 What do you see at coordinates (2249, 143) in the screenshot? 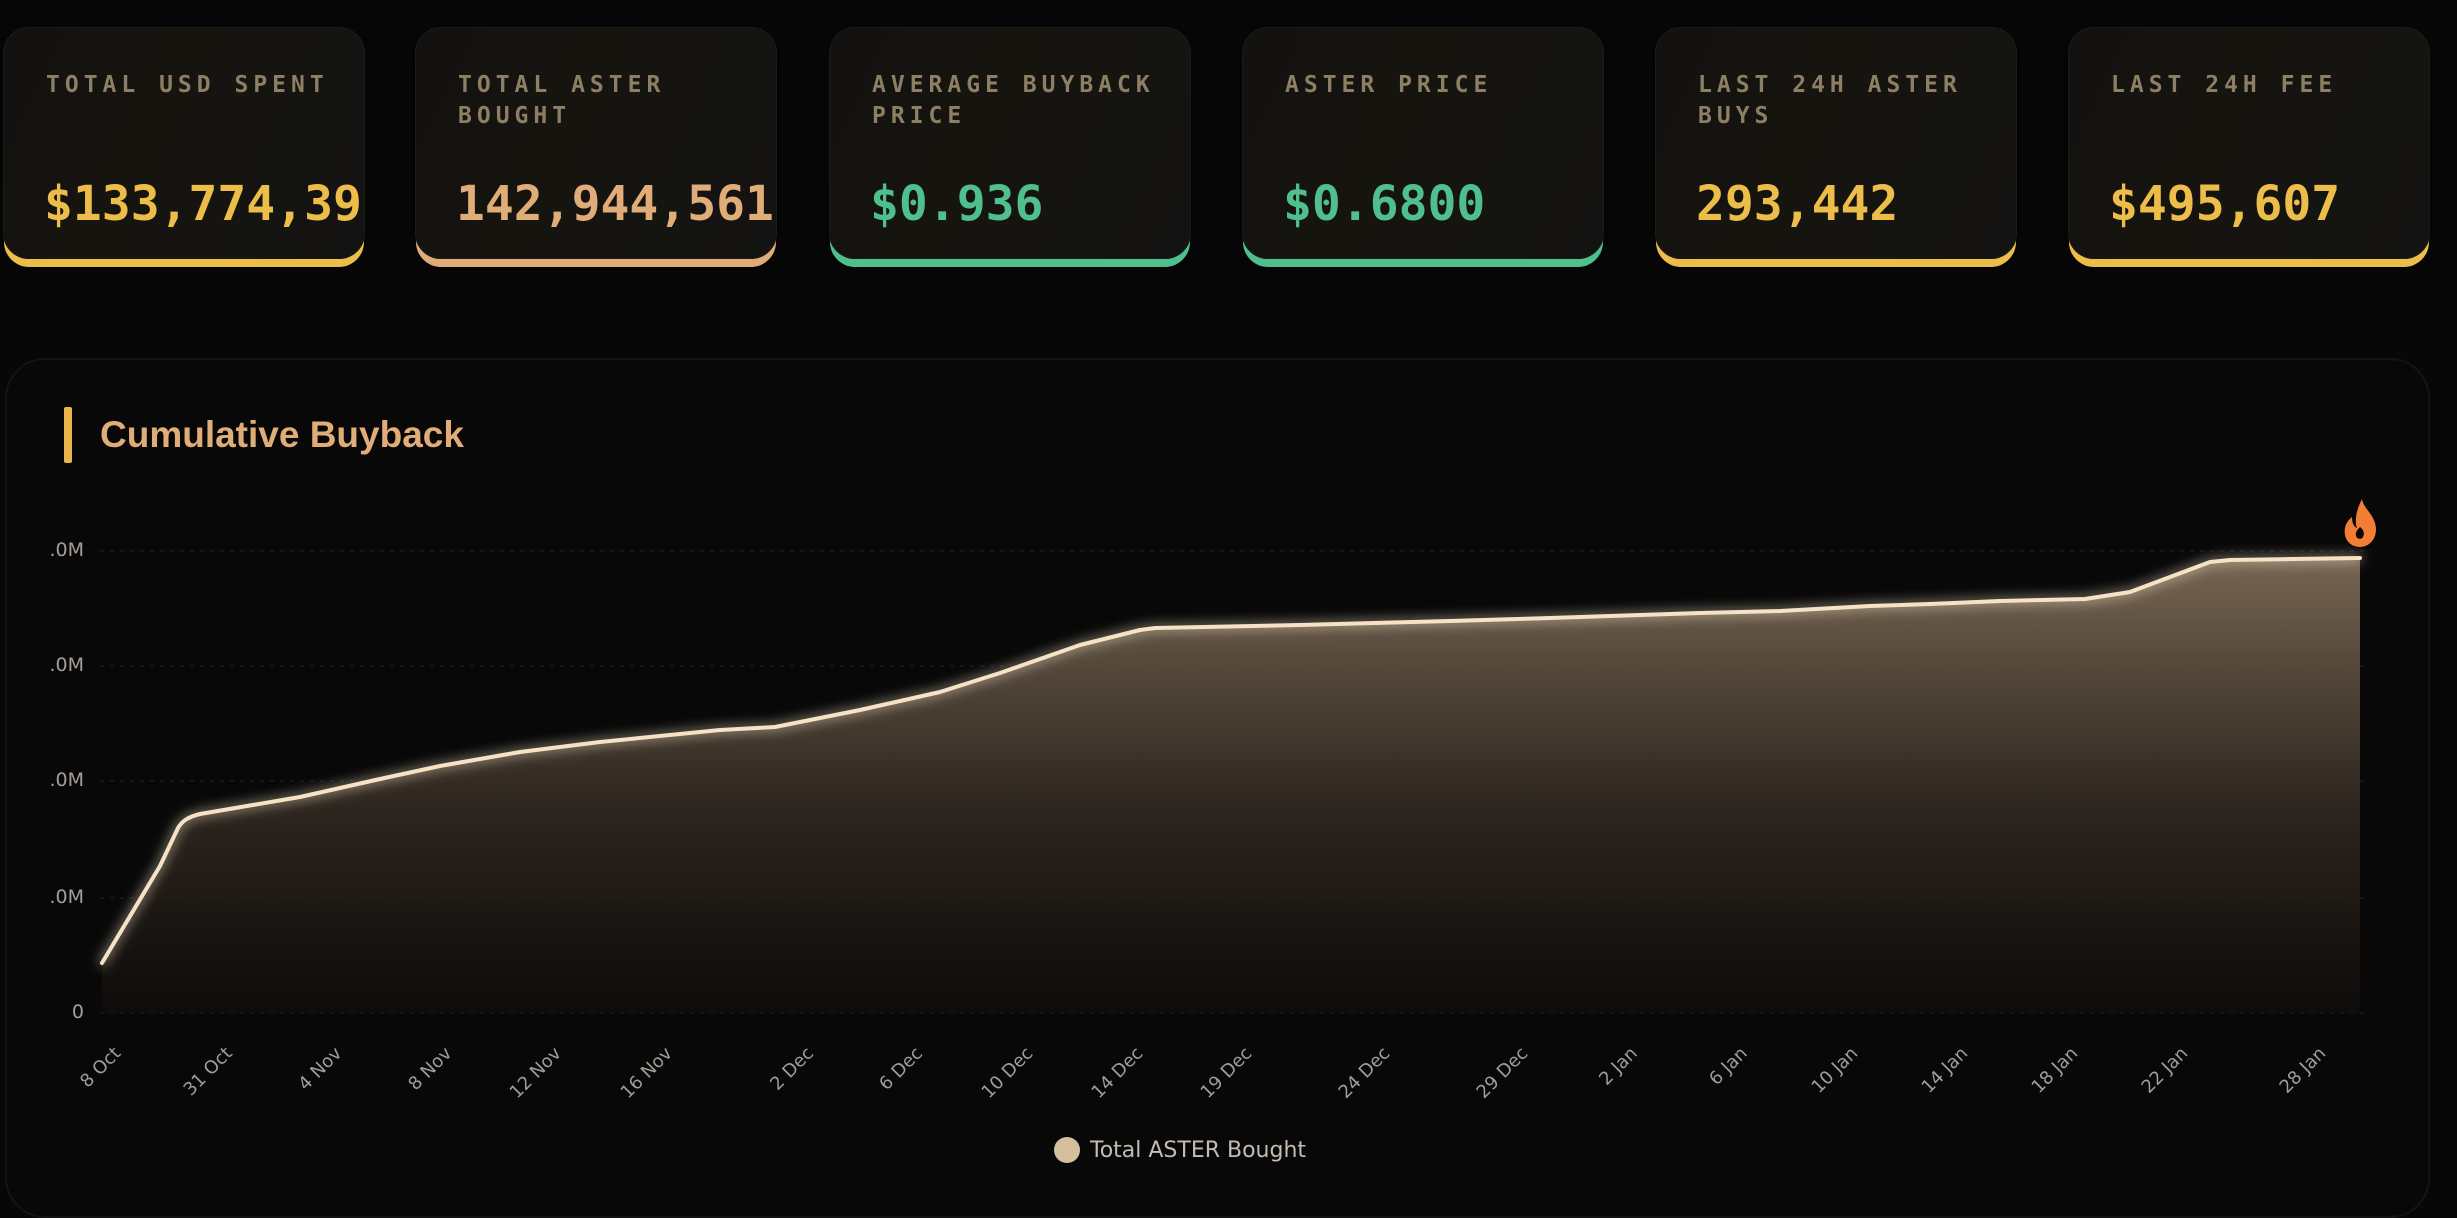
I see `card-last-24h-fee: LAST 24H FEE $495,607` at bounding box center [2249, 143].